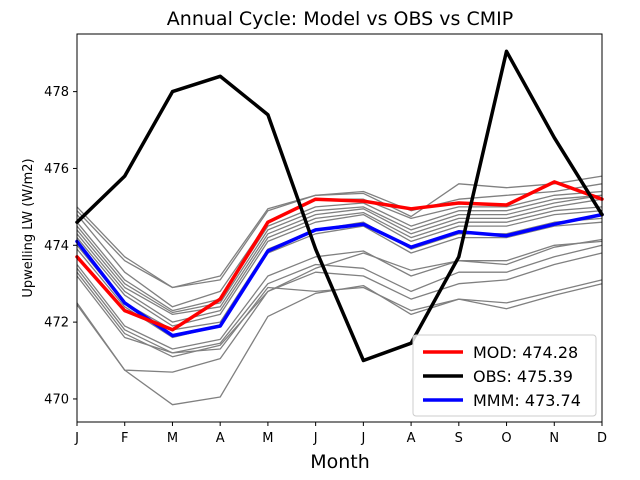  Describe the element at coordinates (56, 323) in the screenshot. I see `y-tick-label: 472` at that location.